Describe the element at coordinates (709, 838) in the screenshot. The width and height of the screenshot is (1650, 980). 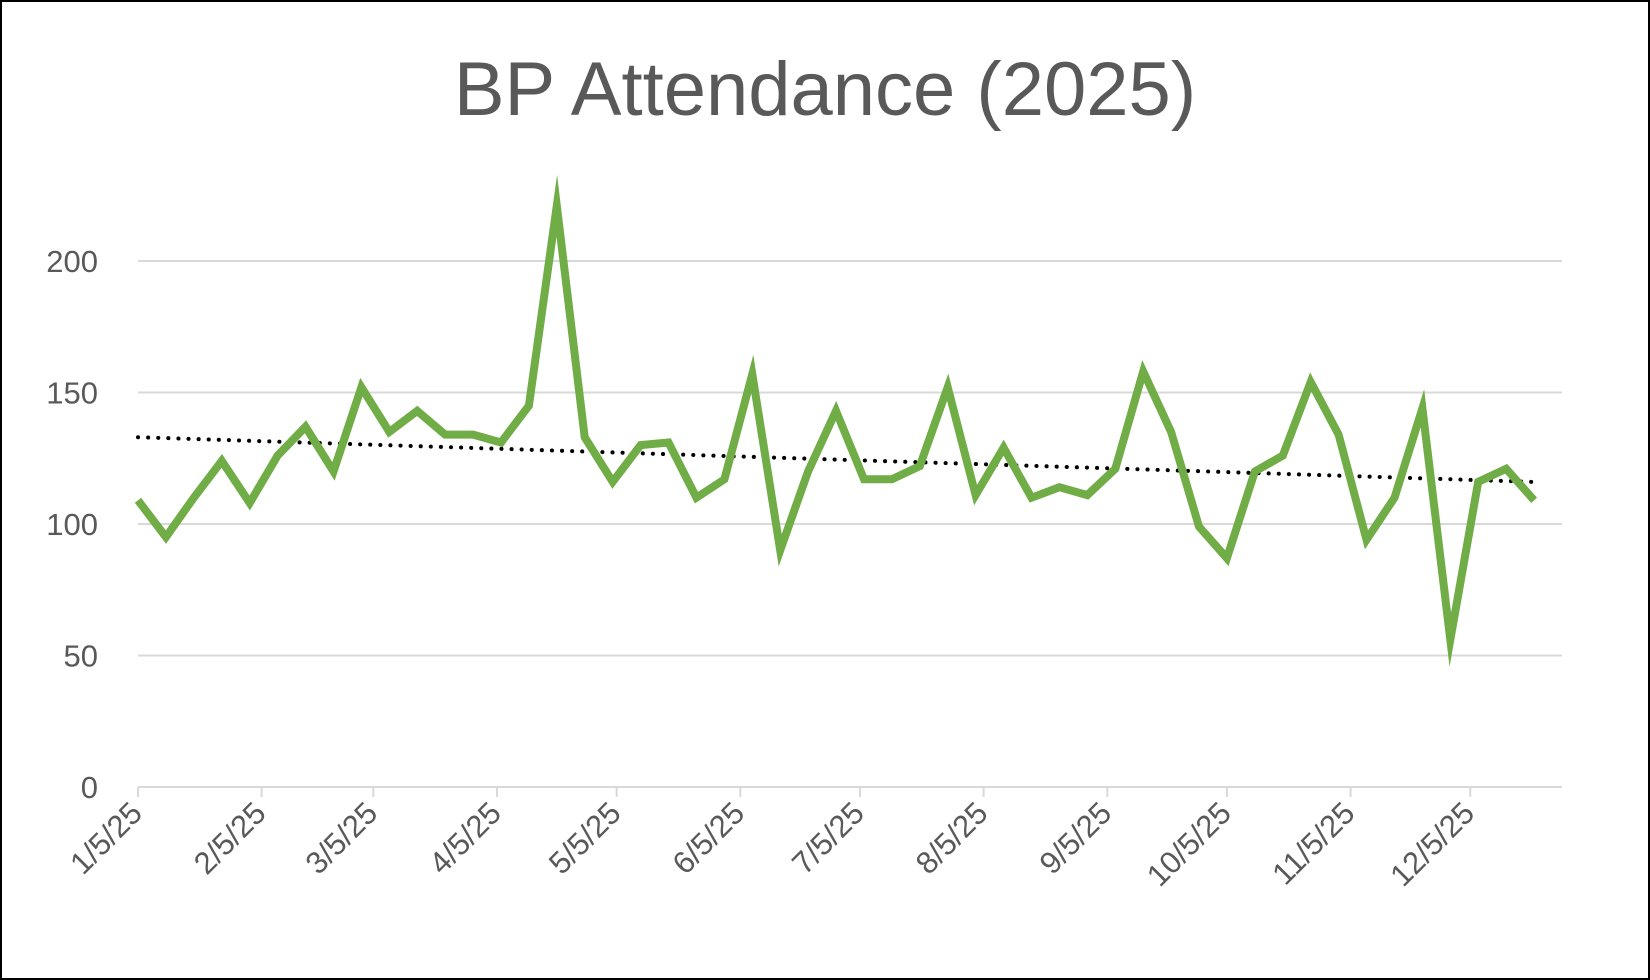
I see `x-tick-label: 6/5/25` at that location.